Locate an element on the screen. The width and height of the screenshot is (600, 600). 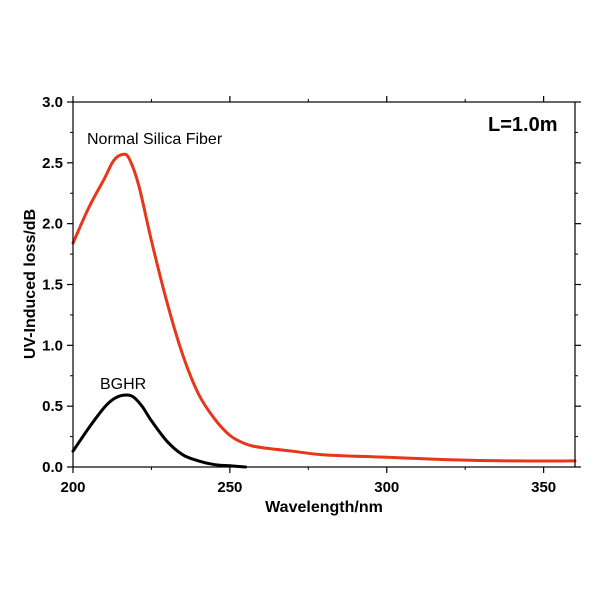
x-tick-label: 350 is located at coordinates (543, 487).